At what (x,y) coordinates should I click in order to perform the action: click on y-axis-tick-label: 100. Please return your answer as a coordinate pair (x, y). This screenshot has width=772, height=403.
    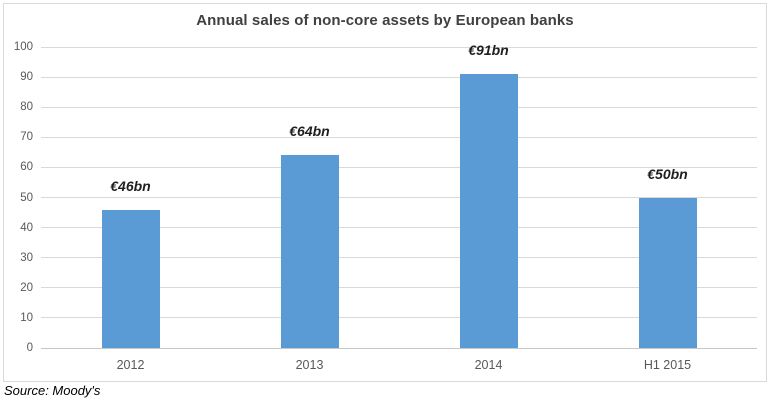
    Looking at the image, I should click on (23, 47).